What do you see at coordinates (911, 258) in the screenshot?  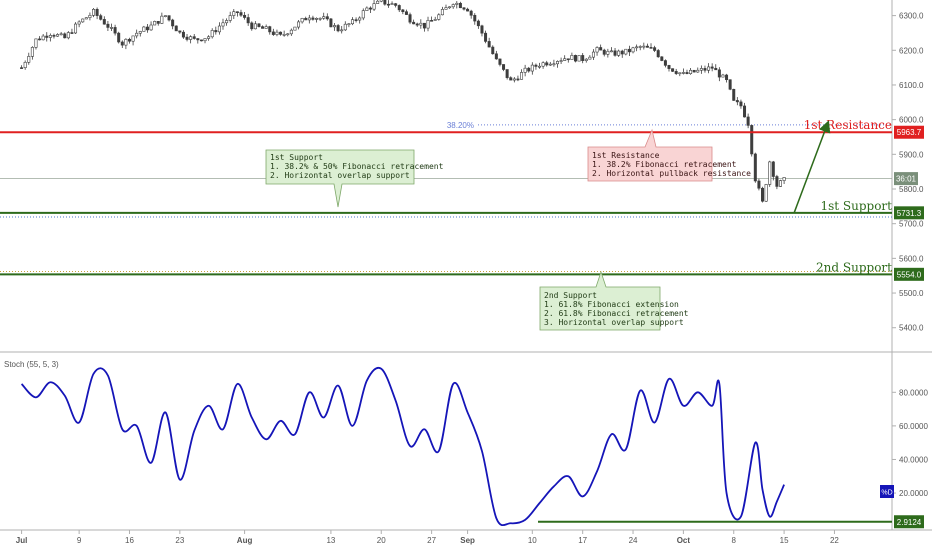 I see `price-tick-label: 5600.0` at bounding box center [911, 258].